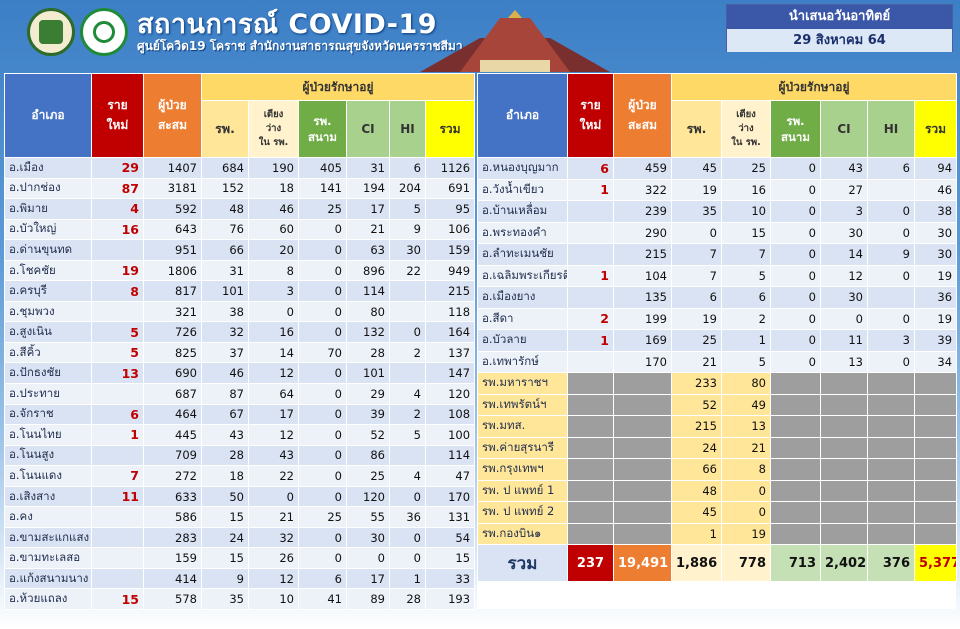  I want to click on district-name: อ.บัวใหญ่, so click(48, 229).